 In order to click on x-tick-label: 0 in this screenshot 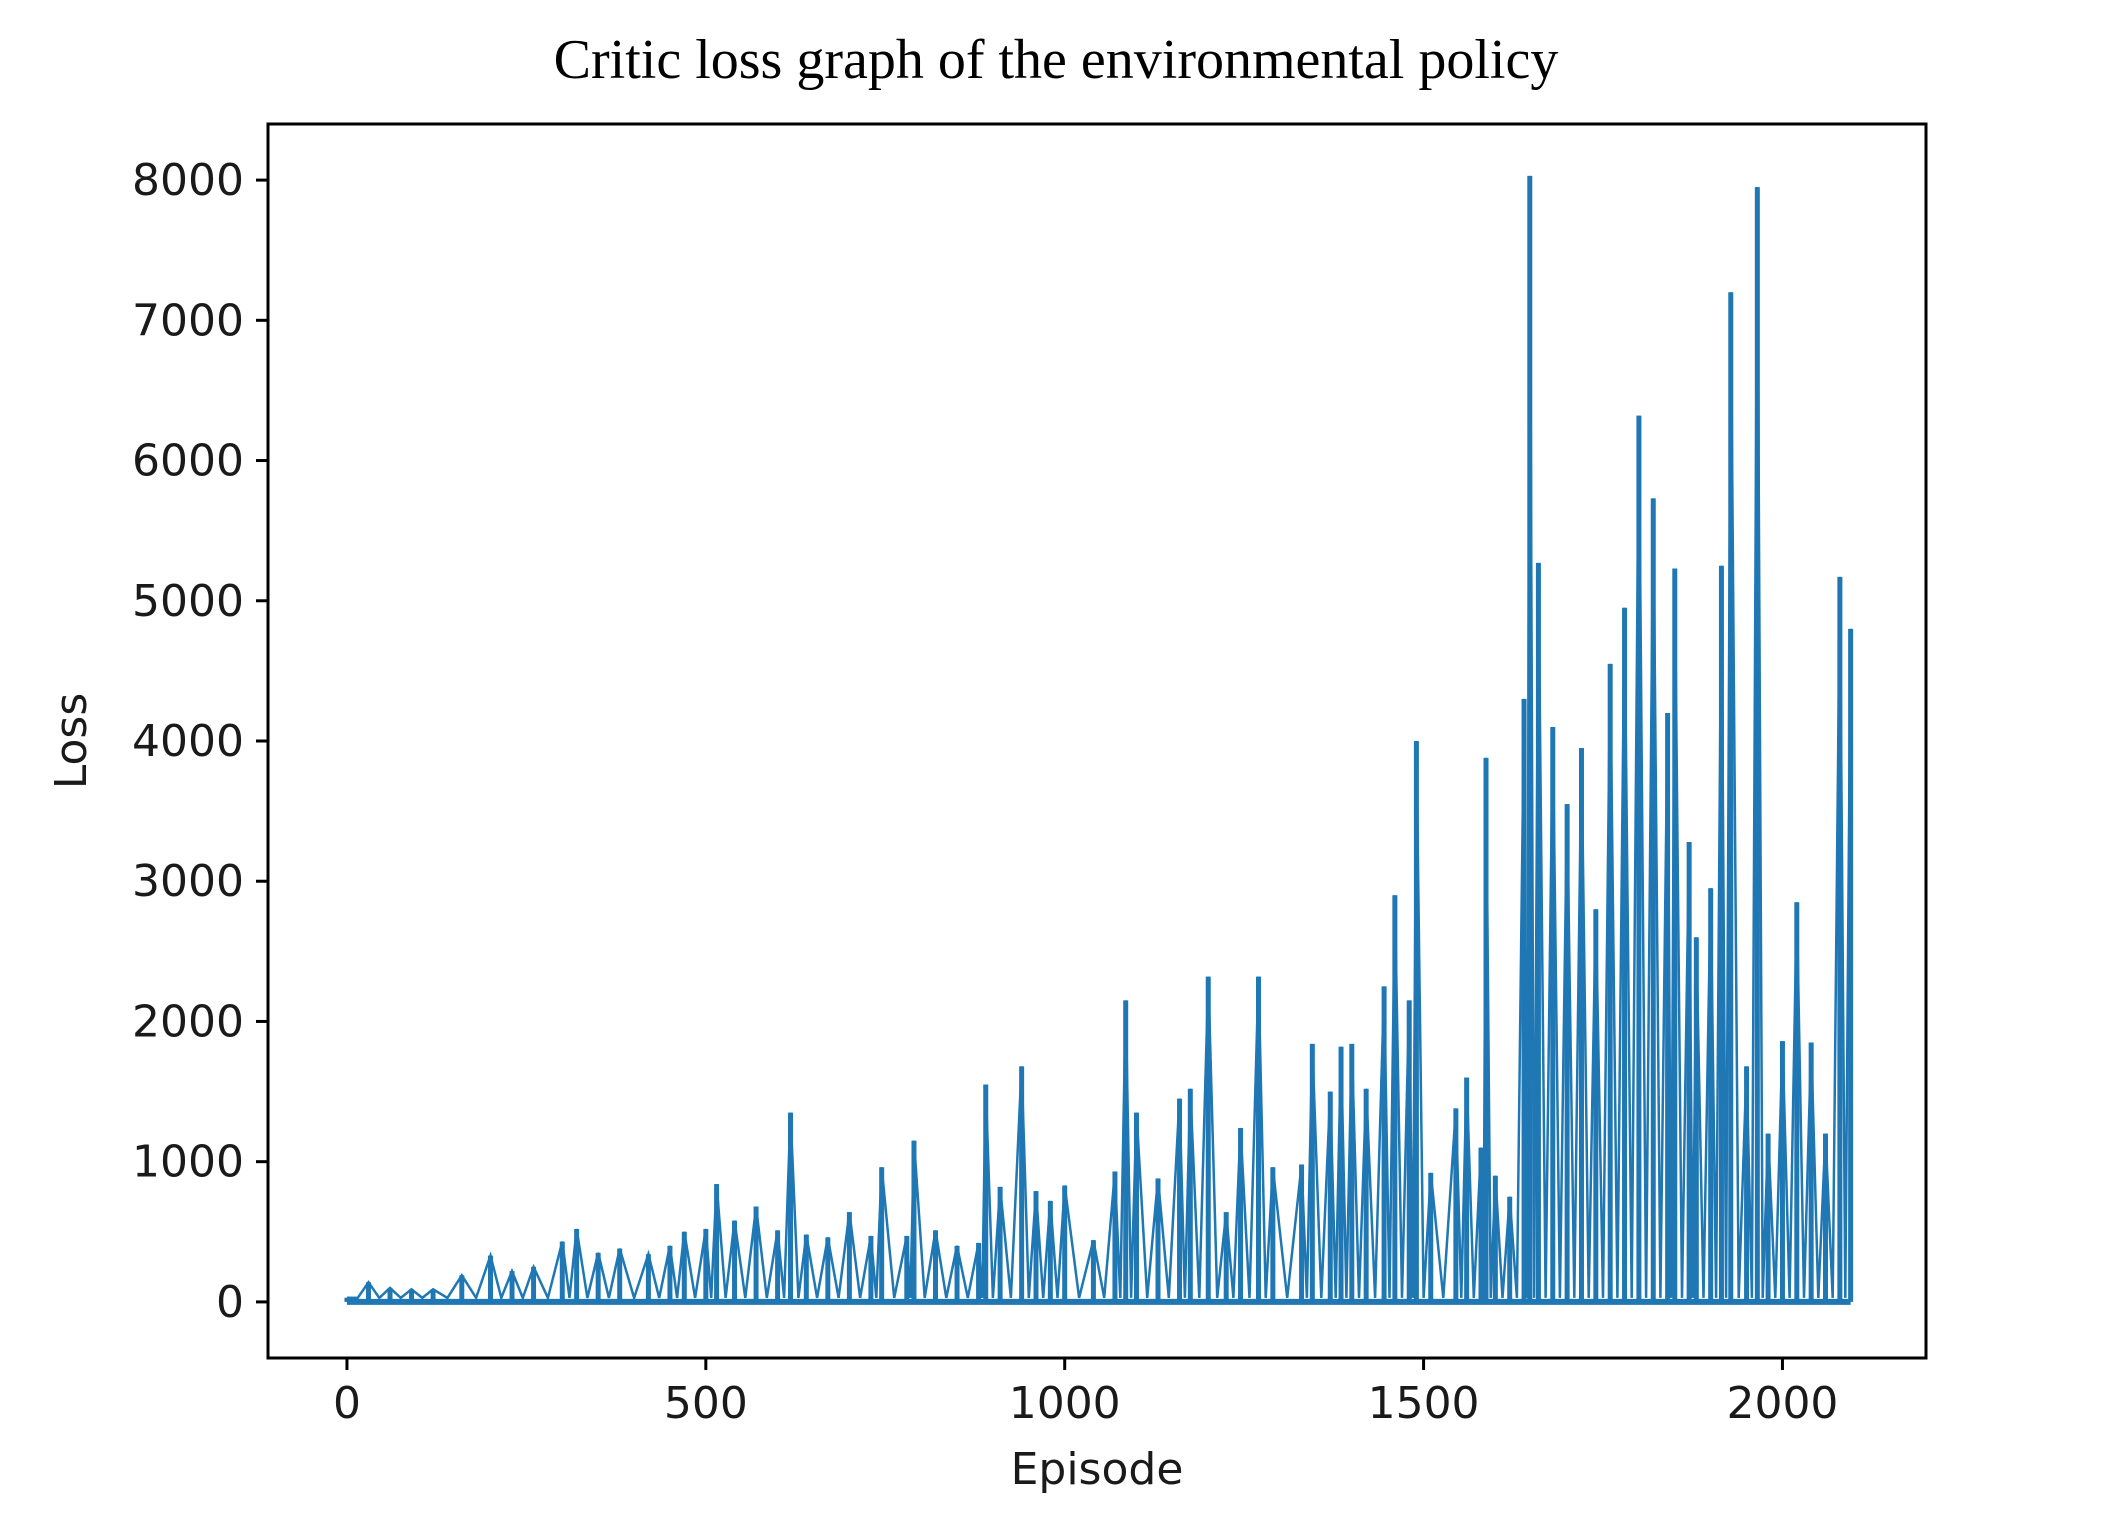, I will do `click(347, 1403)`.